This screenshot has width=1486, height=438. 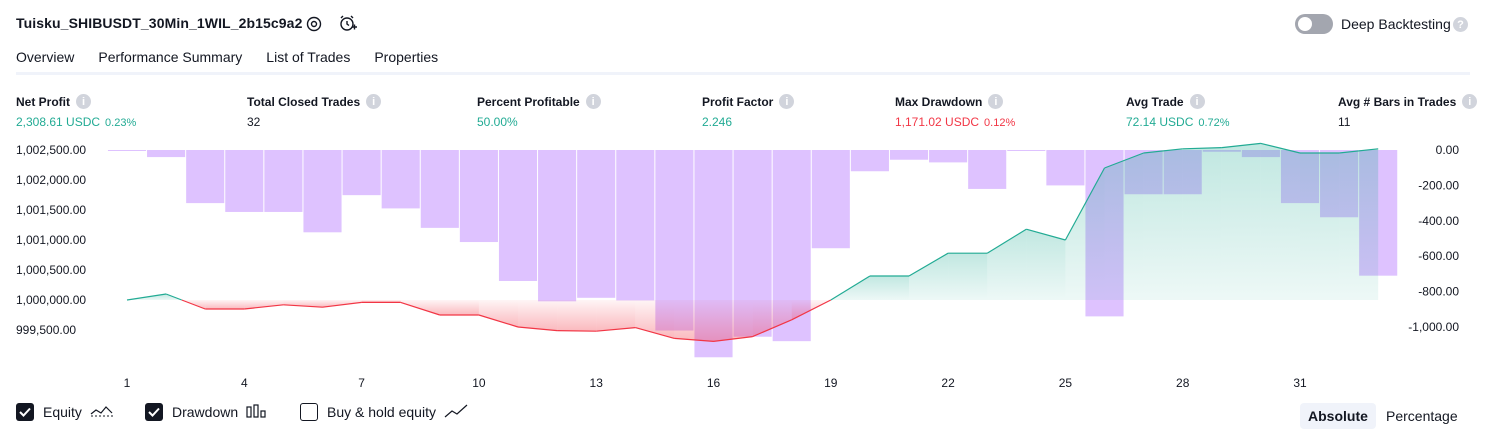 I want to click on right-axis-tick-label: -1,000.00, so click(x=1433, y=327).